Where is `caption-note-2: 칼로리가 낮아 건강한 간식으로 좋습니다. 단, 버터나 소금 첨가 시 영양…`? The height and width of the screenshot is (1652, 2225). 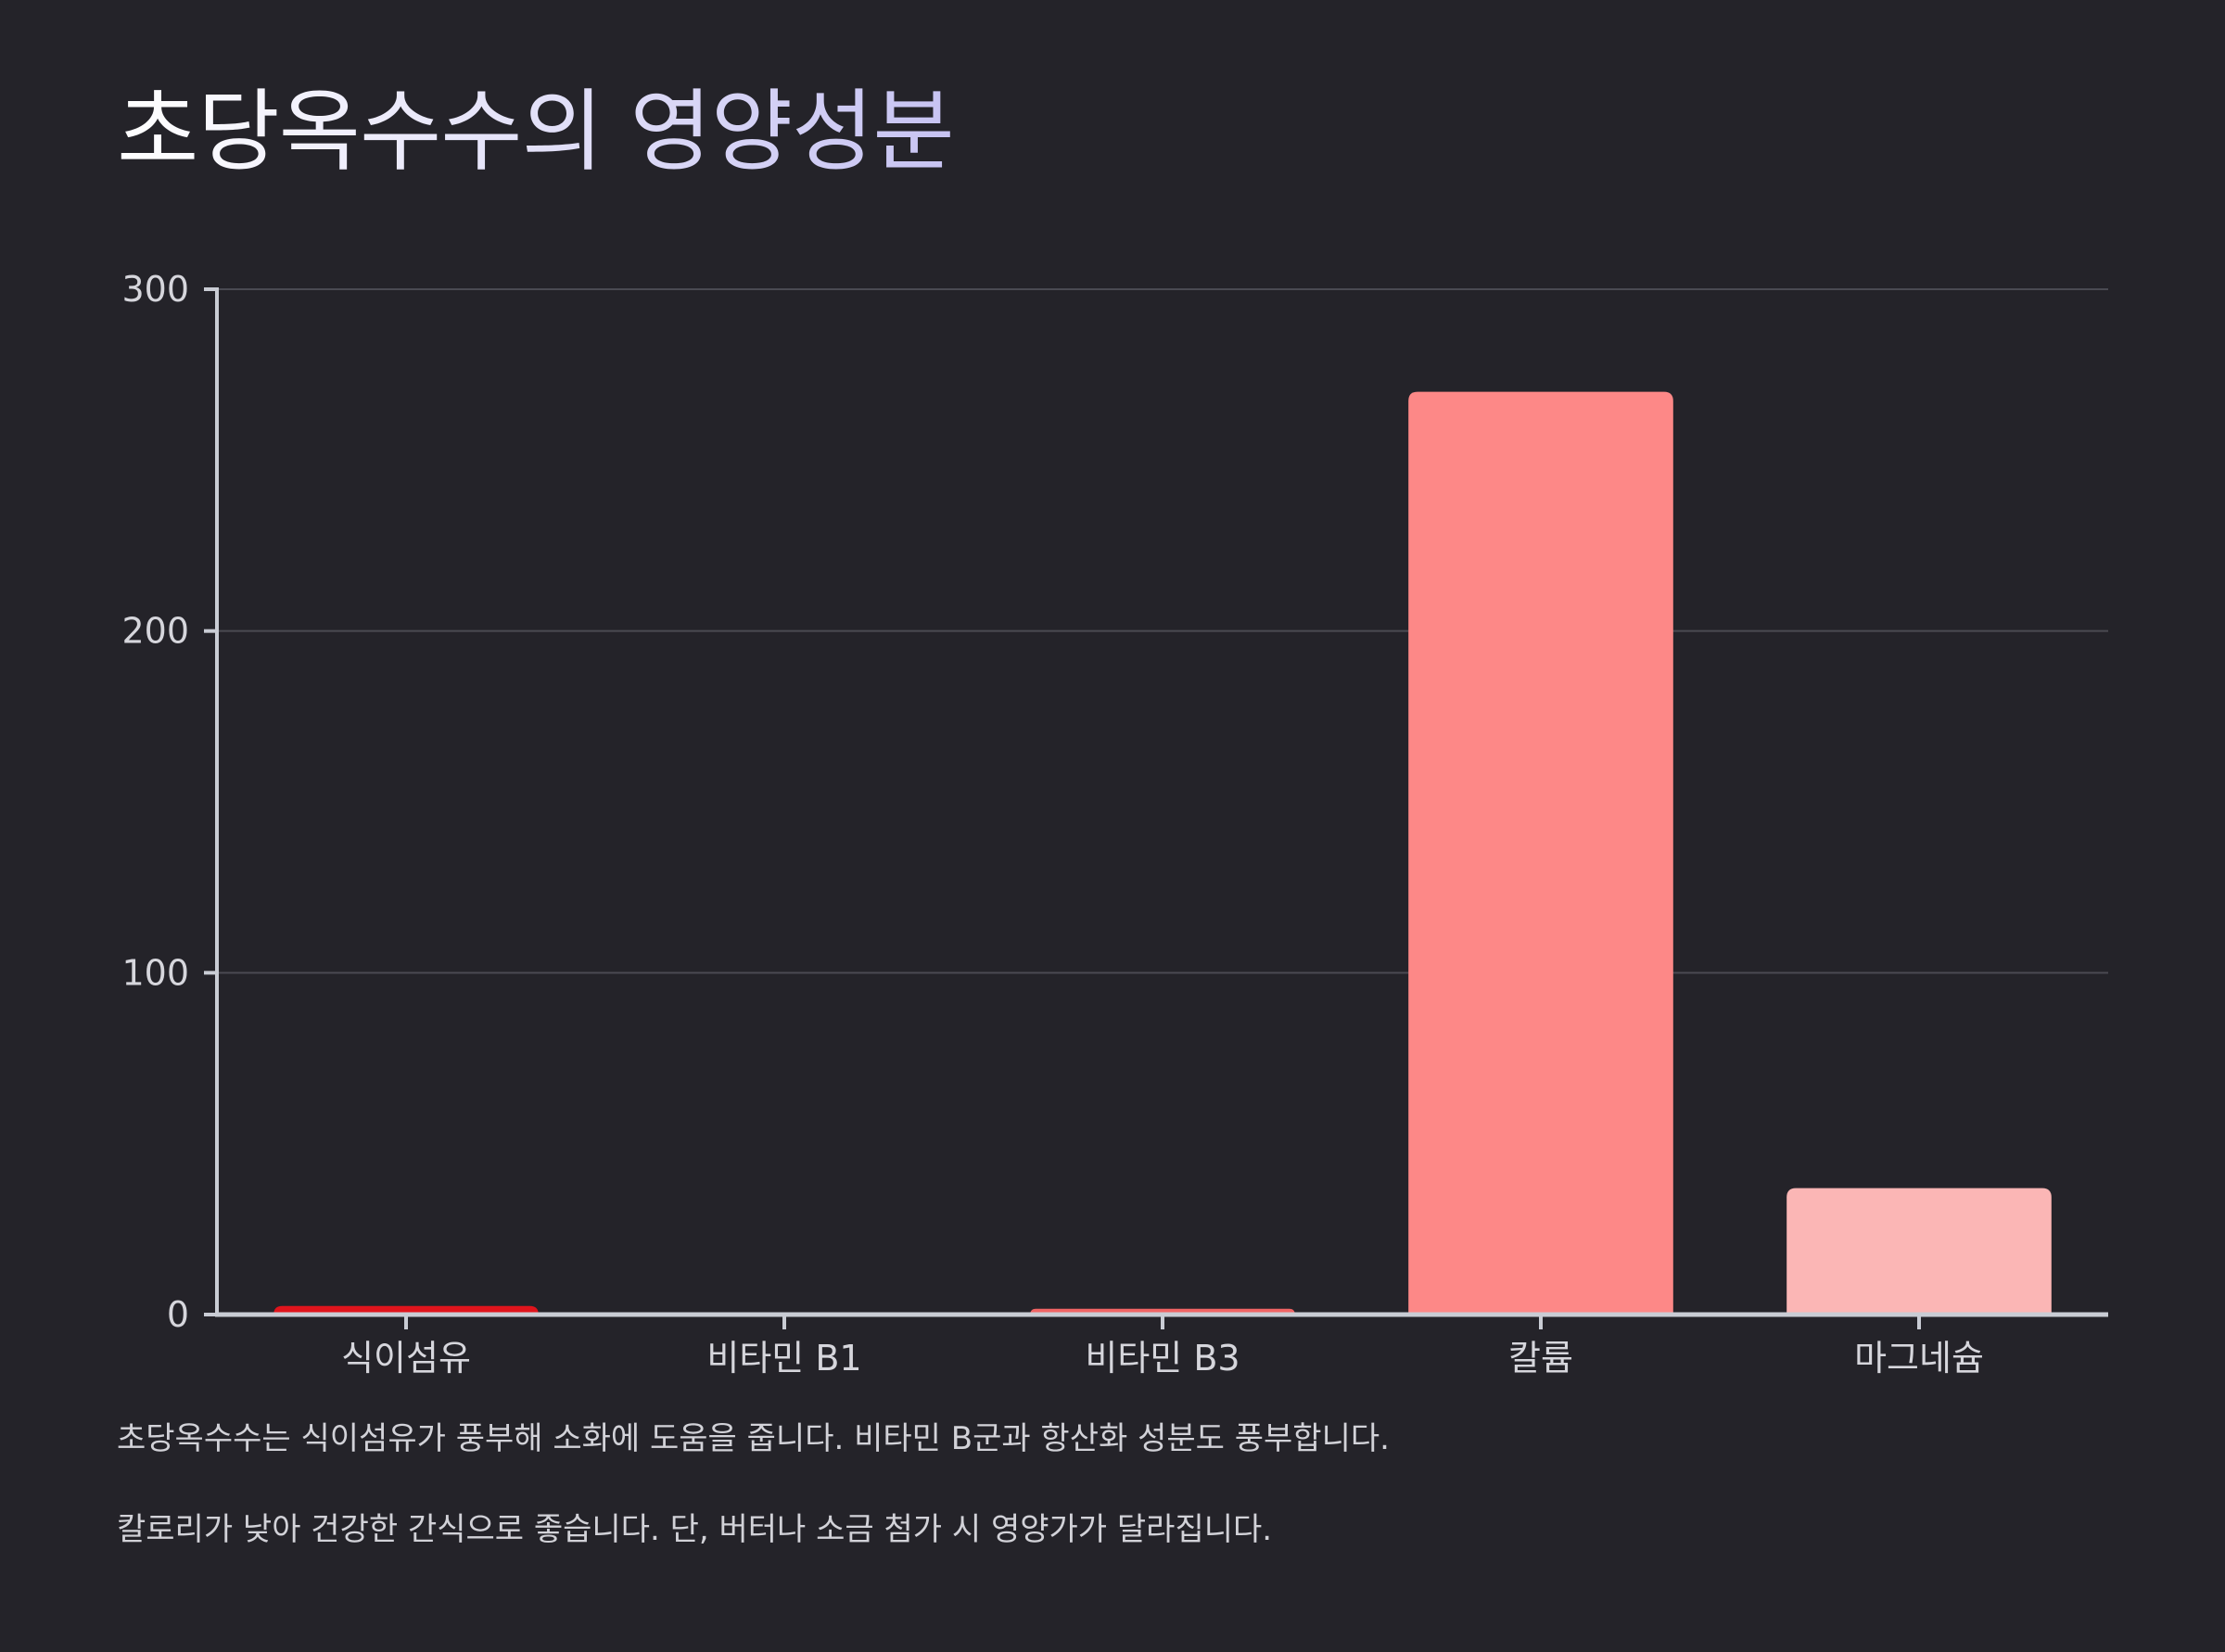 caption-note-2: 칼로리가 낮아 건강한 간식으로 좋습니다. 단, 버터나 소금 첨가 시 영양… is located at coordinates (695, 1529).